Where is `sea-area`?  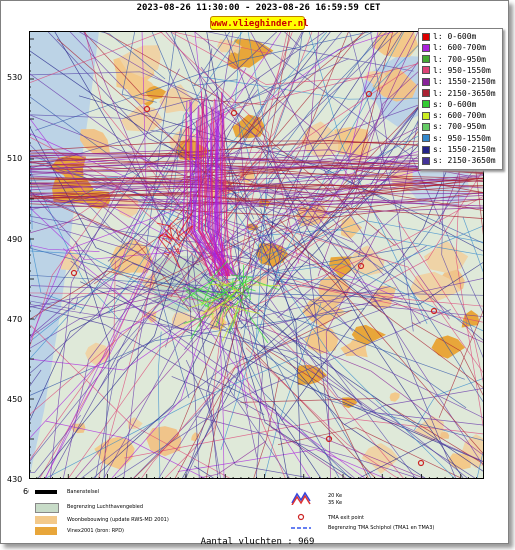
sea-area is located at coordinates (64, 255).